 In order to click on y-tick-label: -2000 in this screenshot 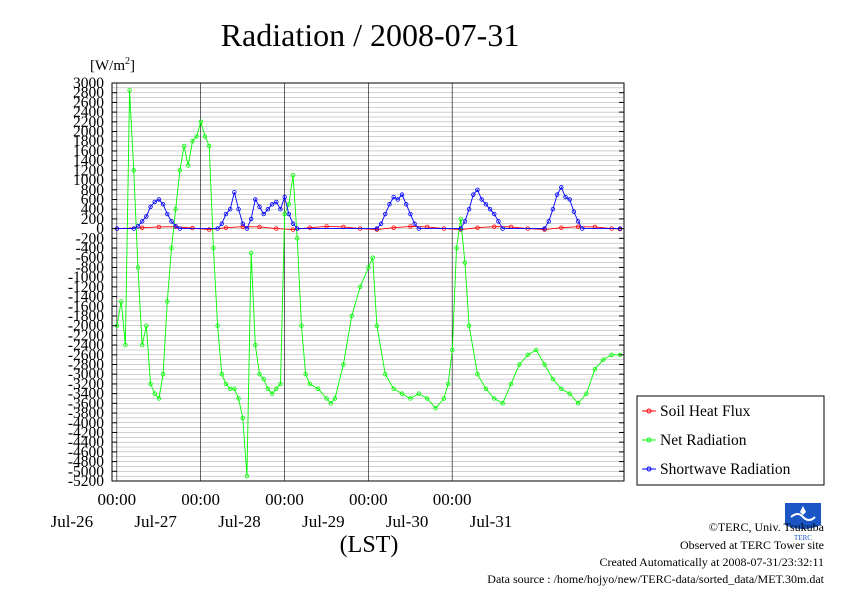, I will do `click(86, 326)`.